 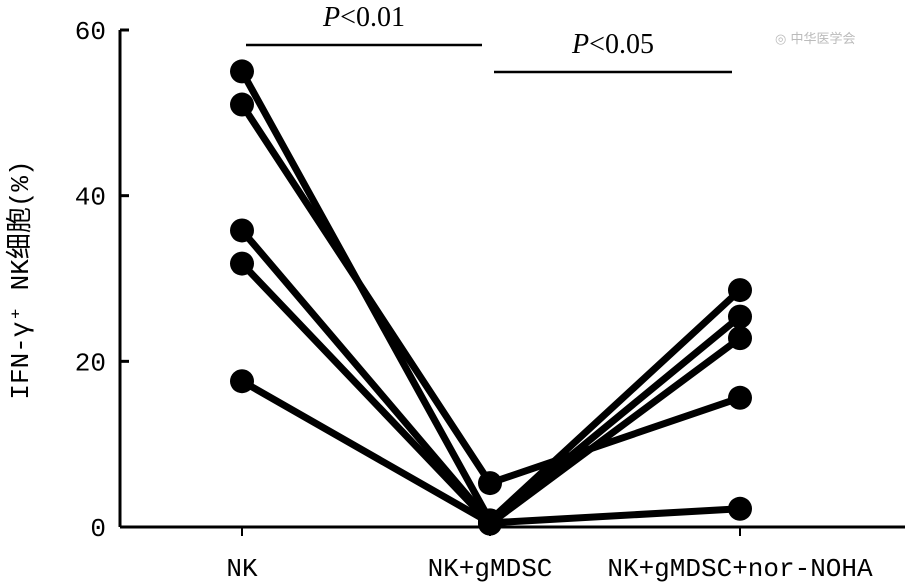 What do you see at coordinates (242, 569) in the screenshot?
I see `x-tick-label: NK` at bounding box center [242, 569].